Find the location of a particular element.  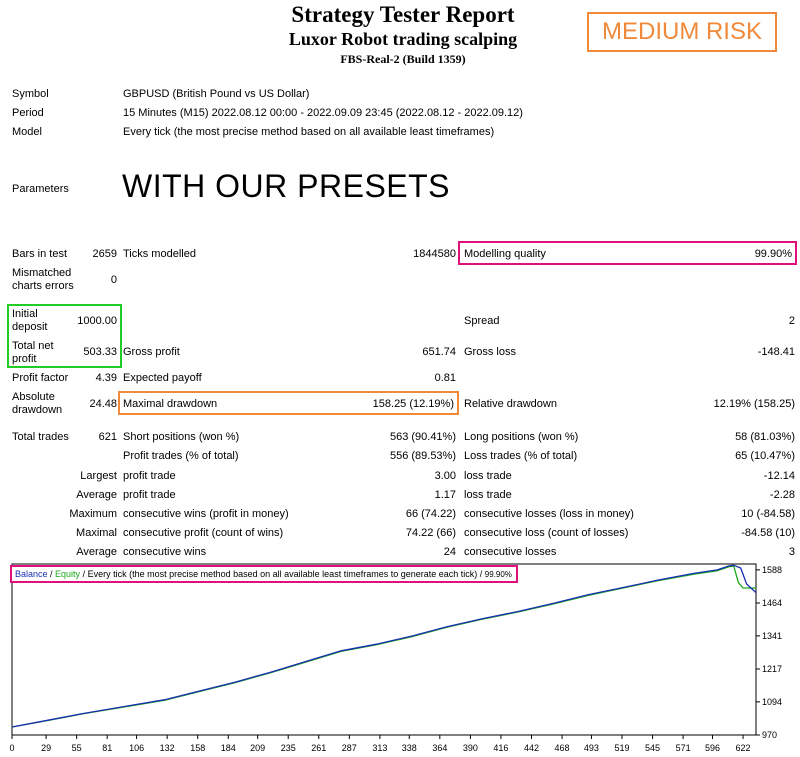

deposit-profit-highlight is located at coordinates (64, 336).